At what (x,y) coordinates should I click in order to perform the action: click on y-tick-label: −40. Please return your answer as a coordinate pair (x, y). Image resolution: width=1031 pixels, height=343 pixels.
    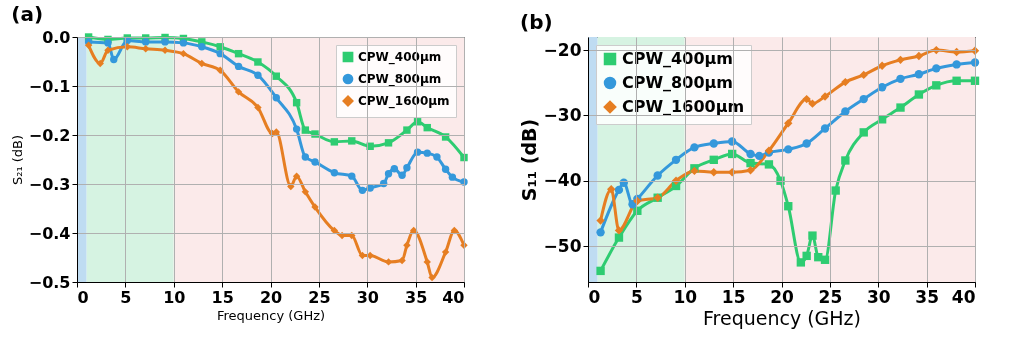
    Looking at the image, I should click on (562, 180).